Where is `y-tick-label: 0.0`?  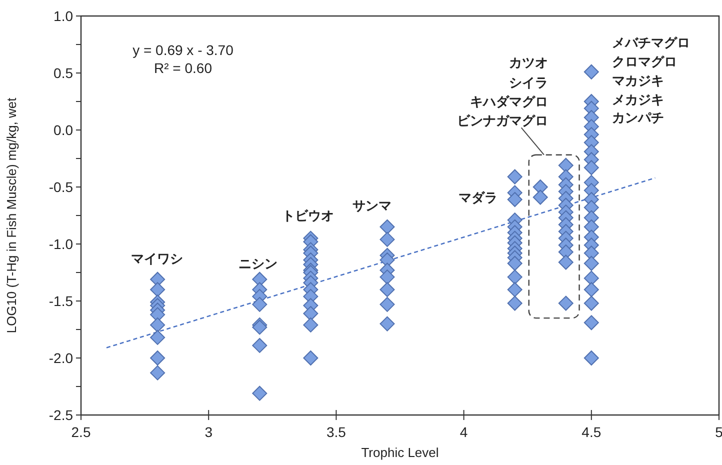 y-tick-label: 0.0 is located at coordinates (64, 130).